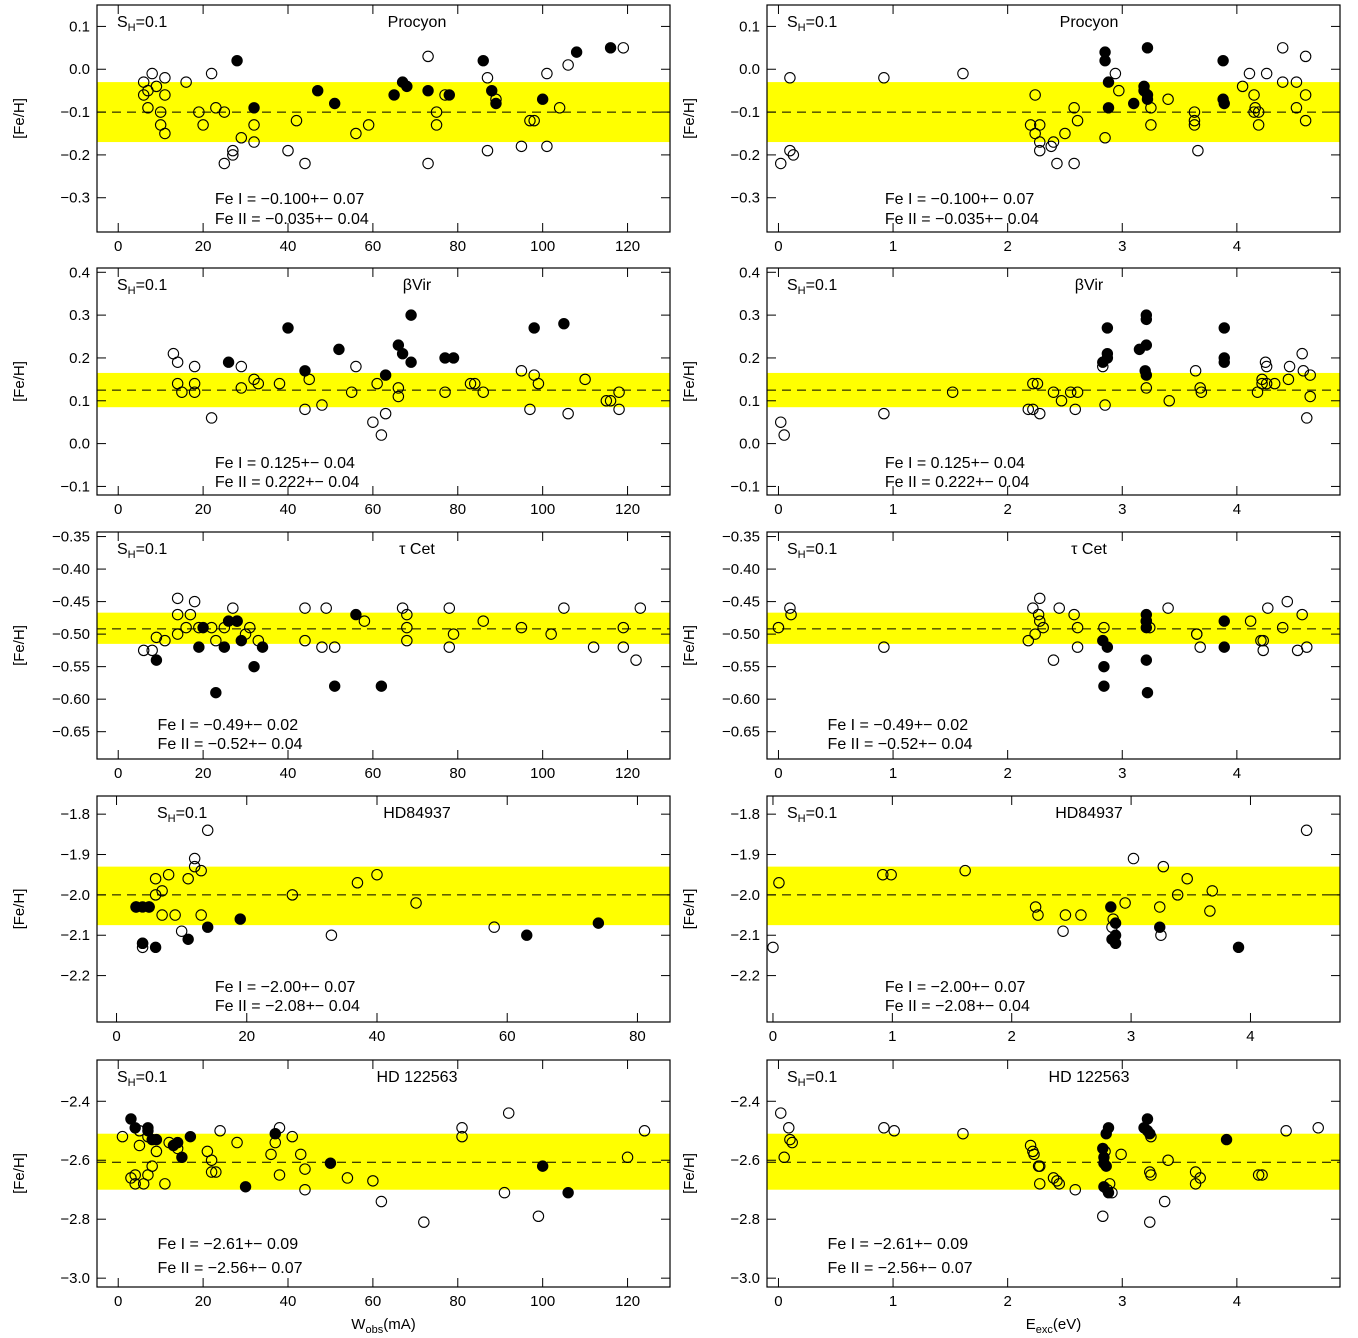  Describe the element at coordinates (892, 1036) in the screenshot. I see `x-tick-label: 1` at that location.